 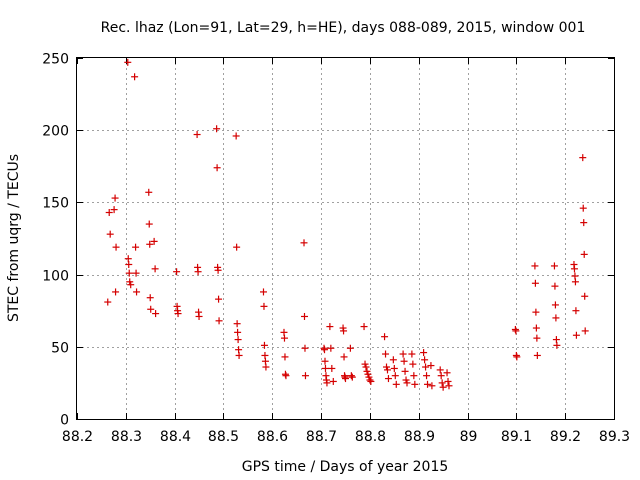 I want to click on x-tick-label: 88.2, so click(x=77, y=437).